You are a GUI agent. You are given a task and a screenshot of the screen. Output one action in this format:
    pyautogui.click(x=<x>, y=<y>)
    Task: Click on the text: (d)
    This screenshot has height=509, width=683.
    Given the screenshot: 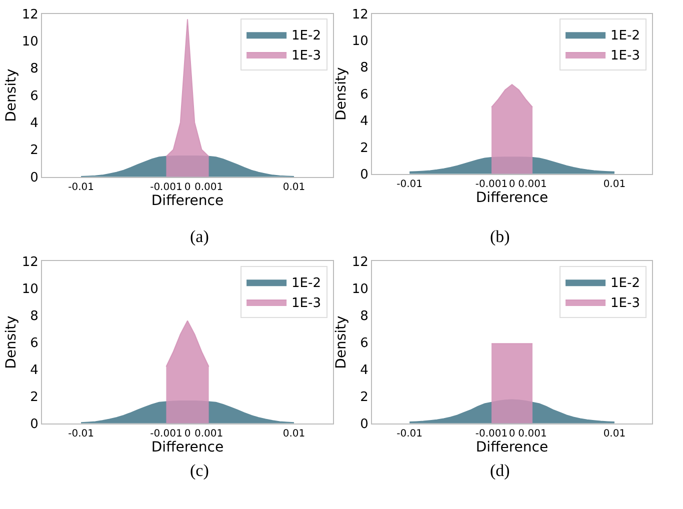 What is the action you would take?
    pyautogui.click(x=500, y=470)
    